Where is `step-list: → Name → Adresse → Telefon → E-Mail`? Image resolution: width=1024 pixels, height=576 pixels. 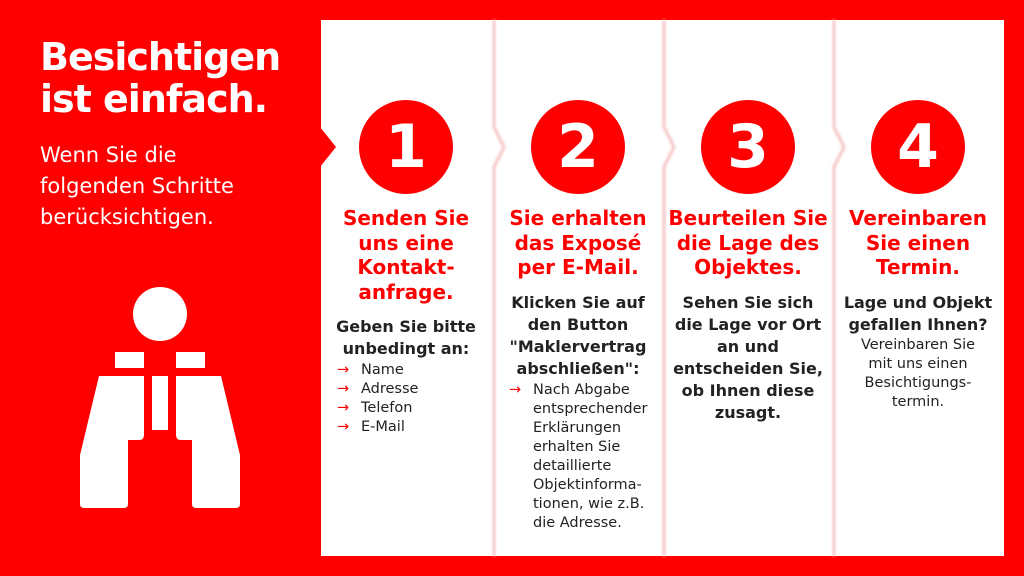 step-list: → Name → Adresse → Telefon → E-Mail is located at coordinates (377, 399).